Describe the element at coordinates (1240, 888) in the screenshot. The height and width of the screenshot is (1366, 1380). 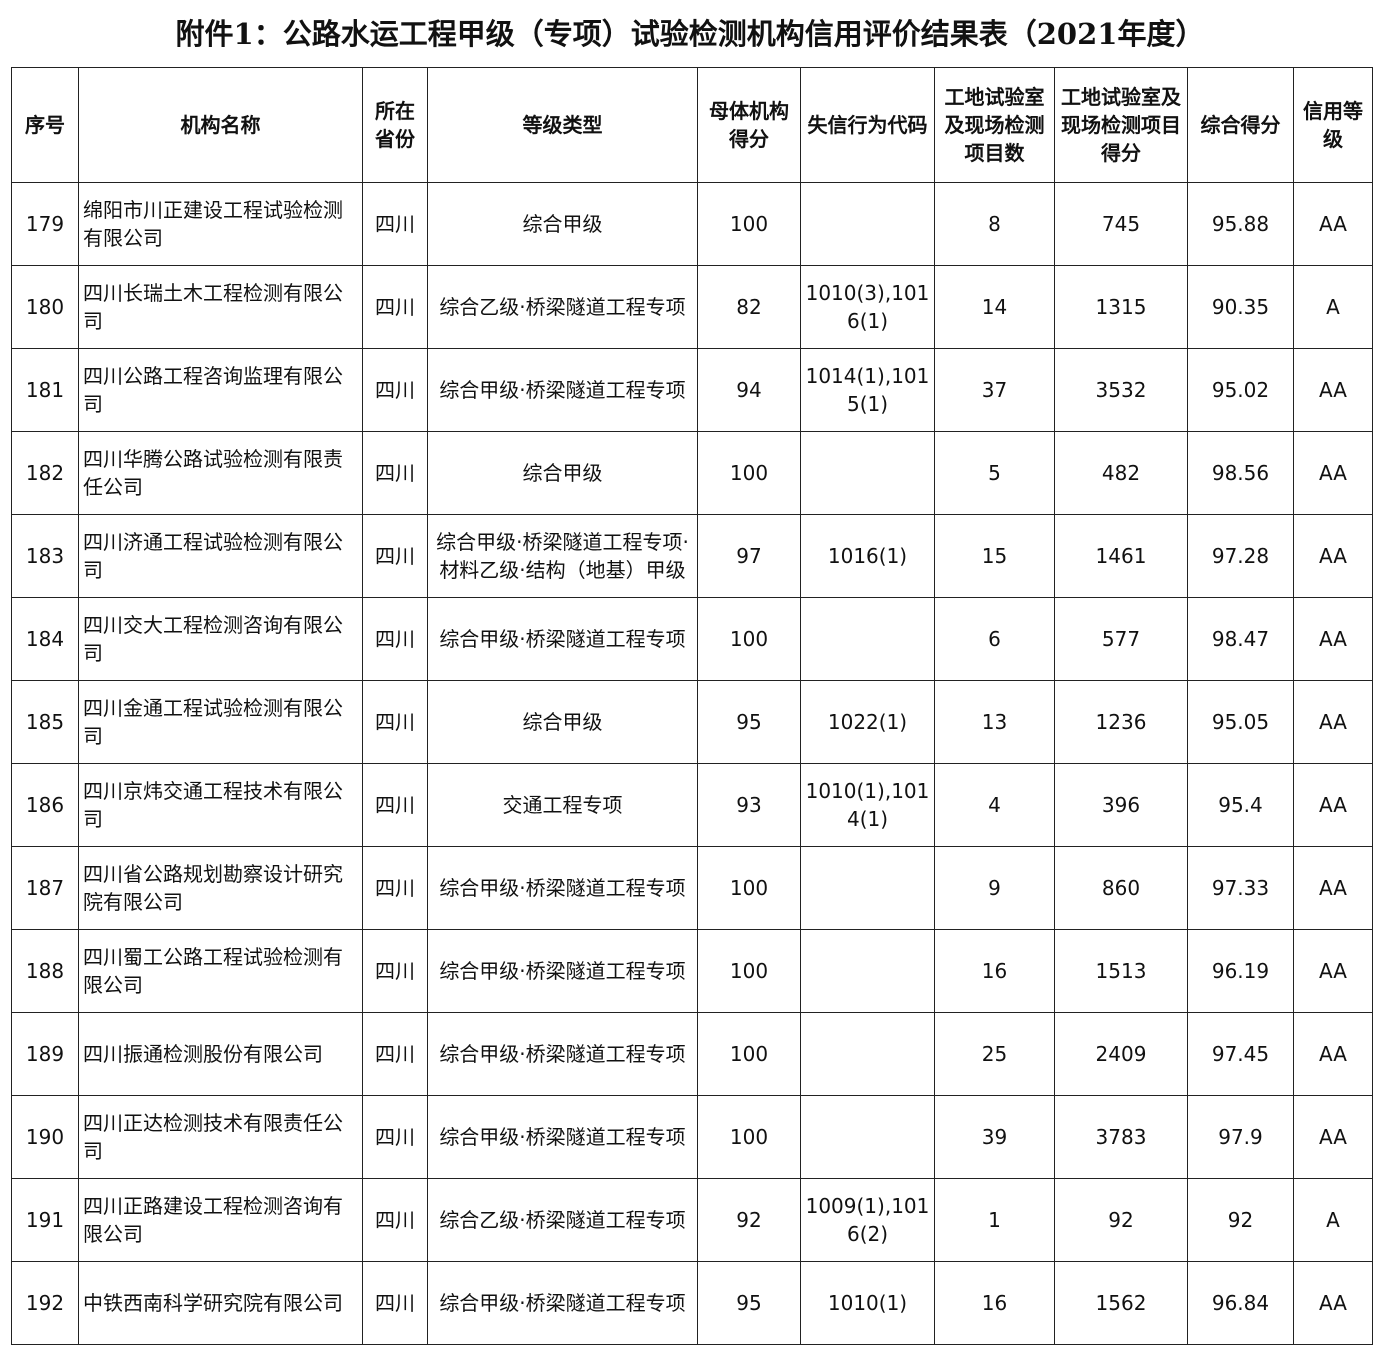
I see `cell-text: 97.33` at that location.